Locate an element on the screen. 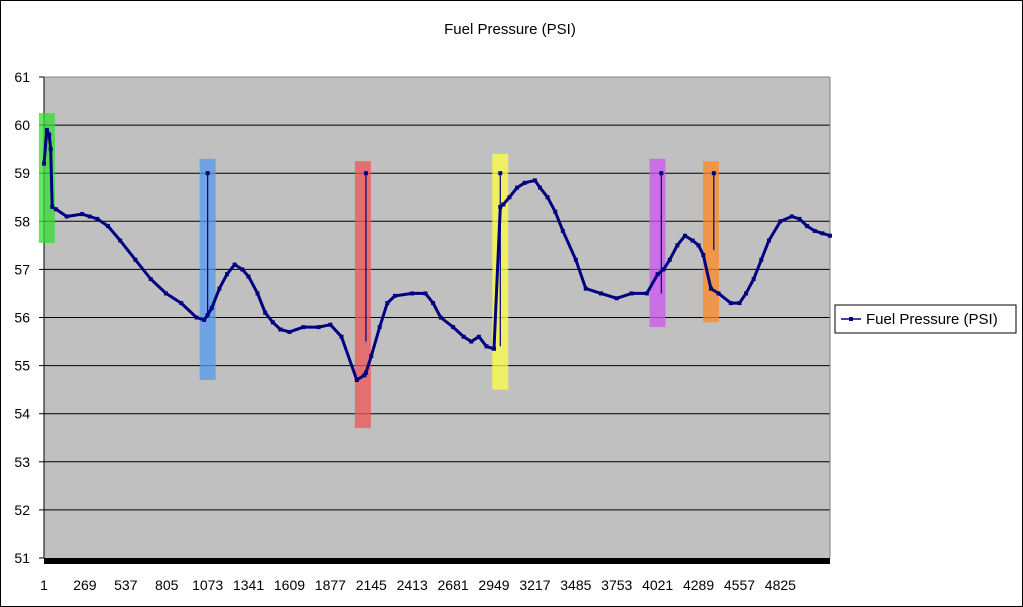 Image resolution: width=1023 pixels, height=607 pixels. x-tick-label: 3217 is located at coordinates (534, 585).